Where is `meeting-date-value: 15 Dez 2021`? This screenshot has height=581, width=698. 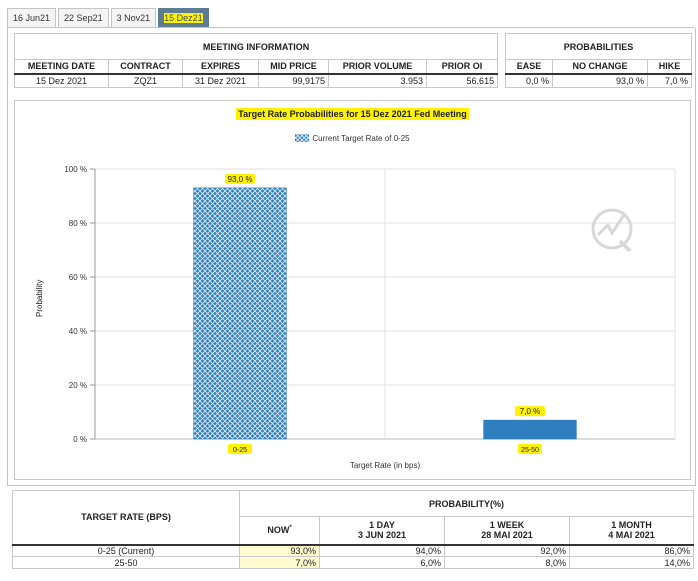
meeting-date-value: 15 Dez 2021 is located at coordinates (61, 80).